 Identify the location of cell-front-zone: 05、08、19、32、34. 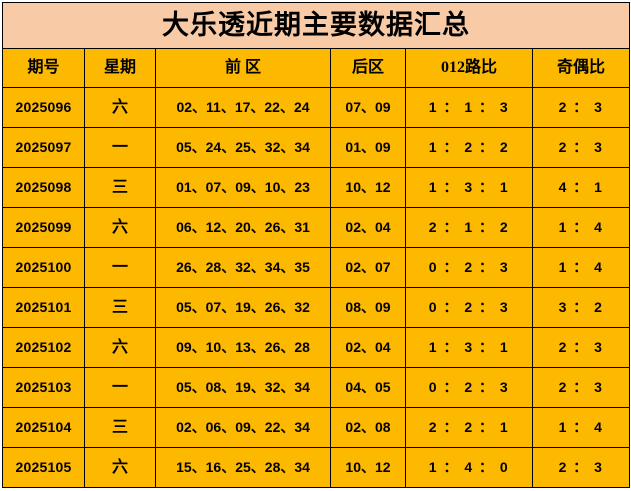
(243, 387).